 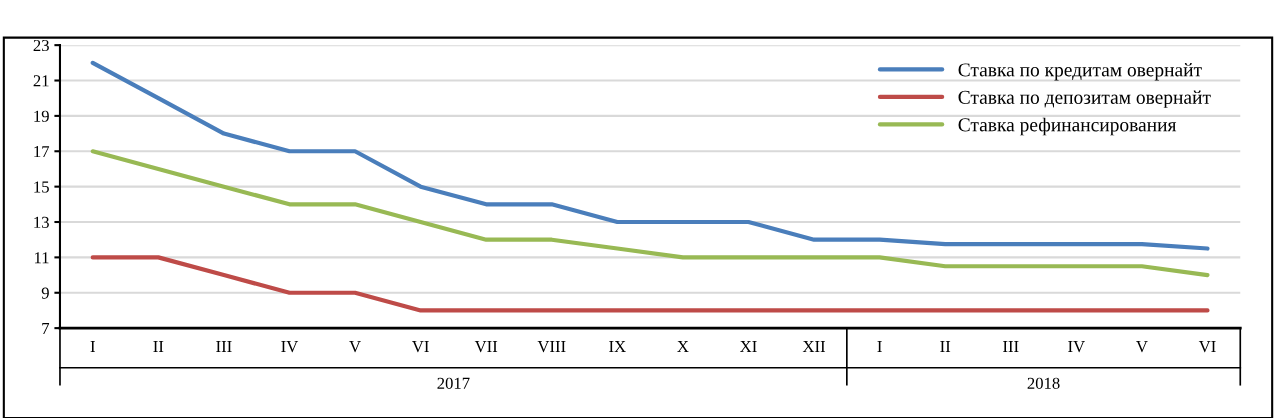 I want to click on x-tick-label: IX, so click(x=617, y=346).